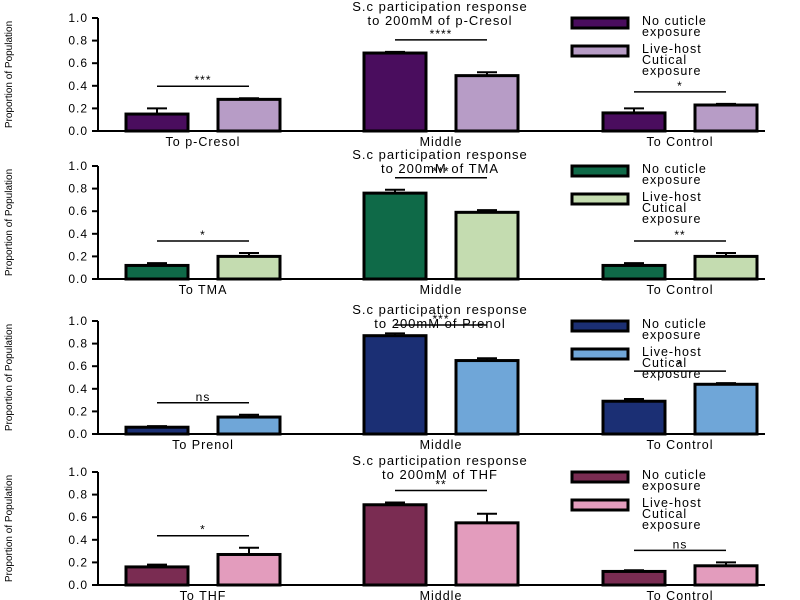 The image size is (800, 600). I want to click on chart-subtitle: to 200mM of THF, so click(440, 474).